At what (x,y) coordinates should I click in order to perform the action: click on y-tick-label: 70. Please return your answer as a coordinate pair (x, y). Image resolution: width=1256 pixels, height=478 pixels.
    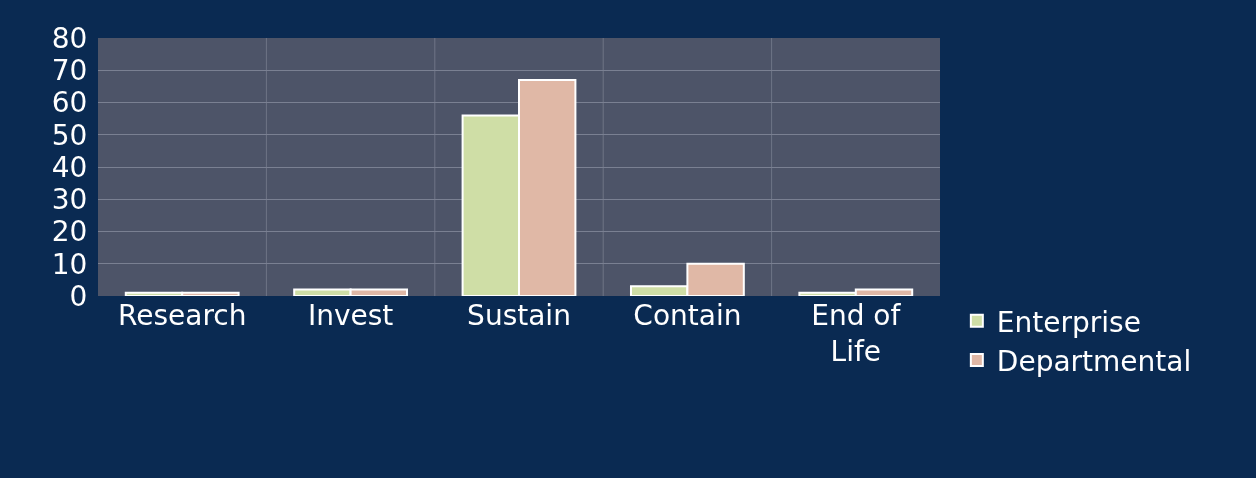
    Looking at the image, I should click on (69, 71).